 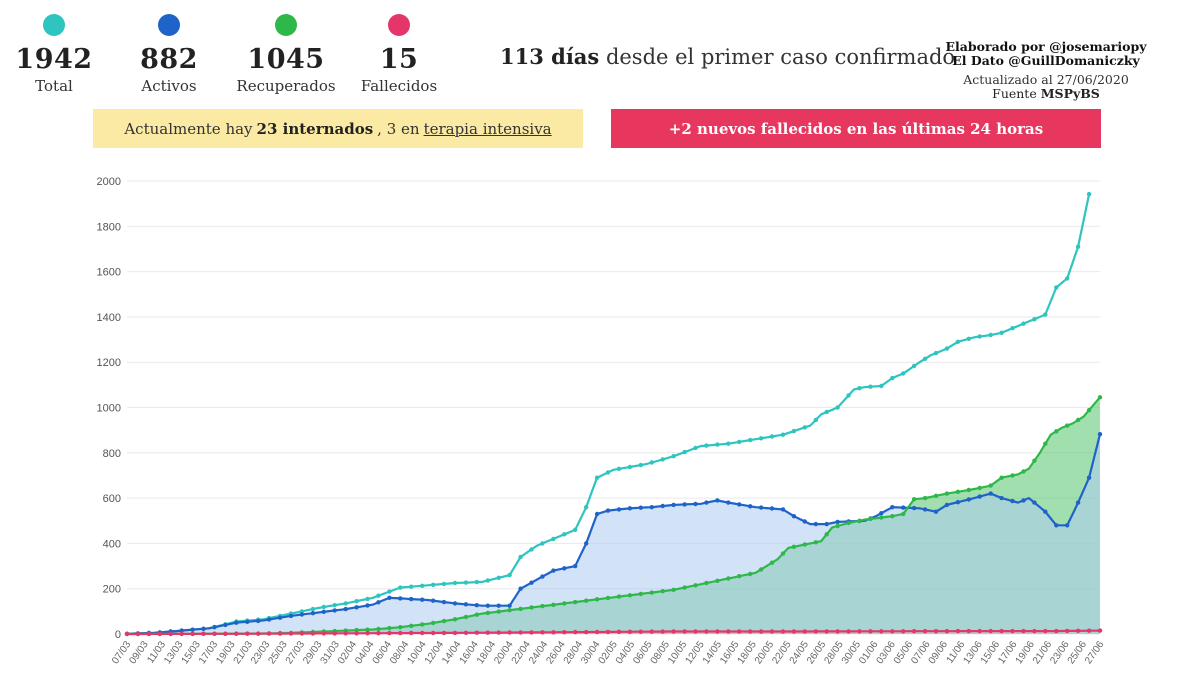 I want to click on recuperados-label: Recuperados, so click(x=286, y=86).